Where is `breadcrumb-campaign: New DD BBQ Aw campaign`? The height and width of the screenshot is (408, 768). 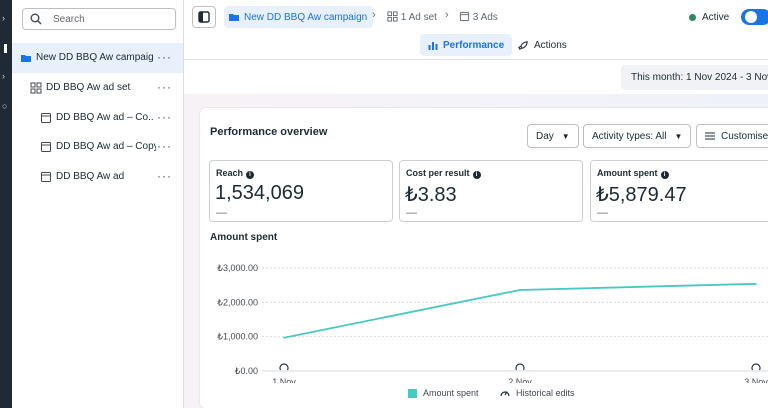 breadcrumb-campaign: New DD BBQ Aw campaign is located at coordinates (299, 17).